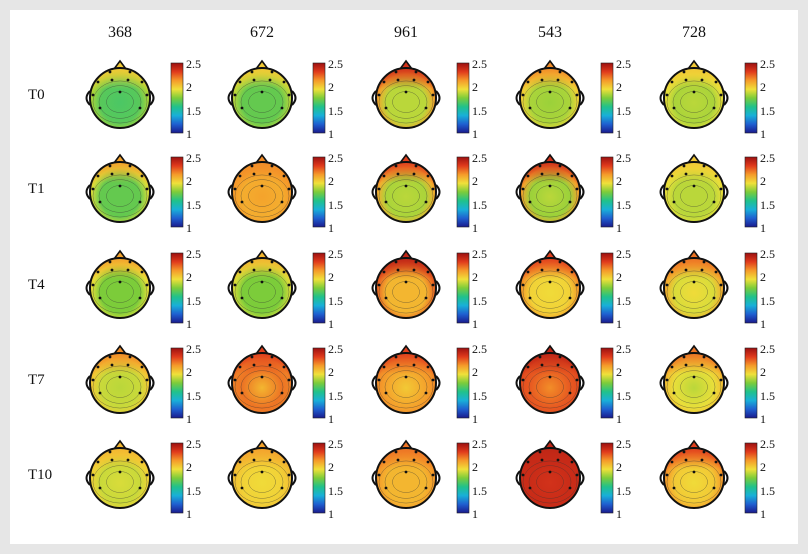  Describe the element at coordinates (694, 32) in the screenshot. I see `column-label: 728` at that location.